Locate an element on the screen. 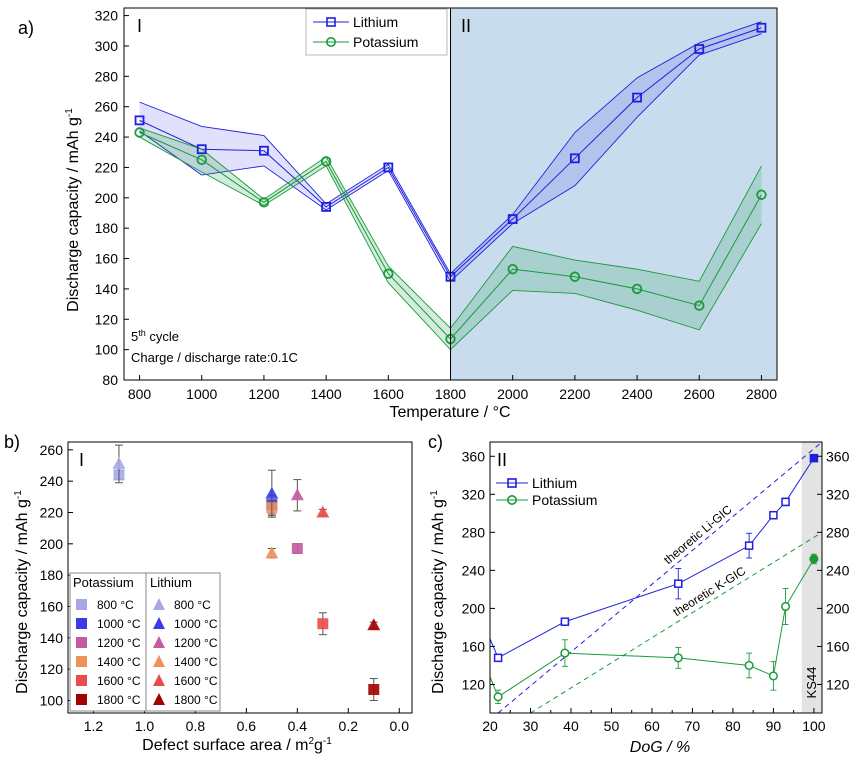 The width and height of the screenshot is (859, 763). legend-lithium-temp: 1200 °C is located at coordinates (196, 643).